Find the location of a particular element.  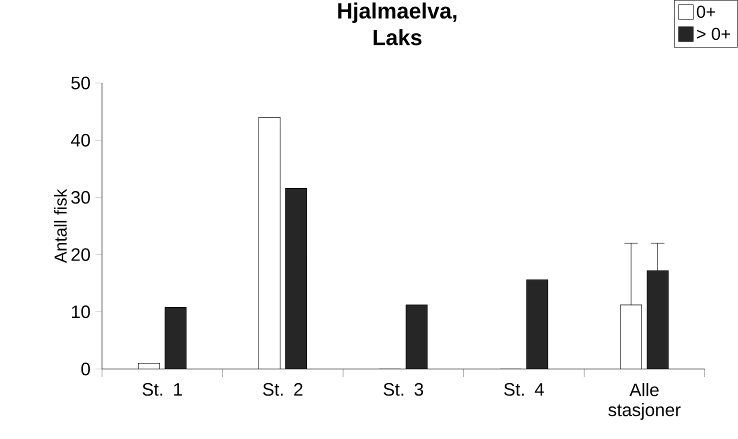

legend-label: 0+ is located at coordinates (706, 12).